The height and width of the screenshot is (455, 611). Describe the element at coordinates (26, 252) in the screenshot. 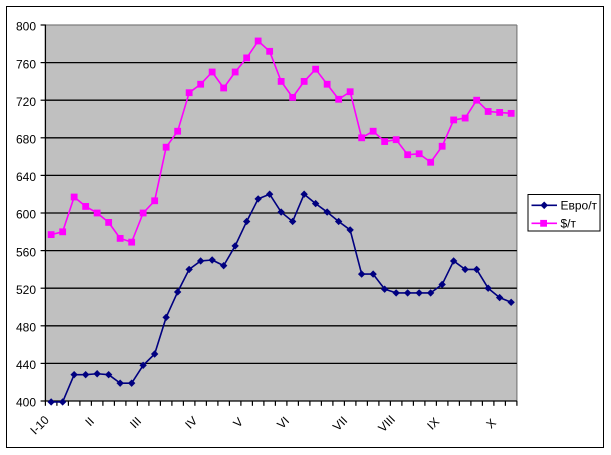

I see `svg-text: 560` at that location.